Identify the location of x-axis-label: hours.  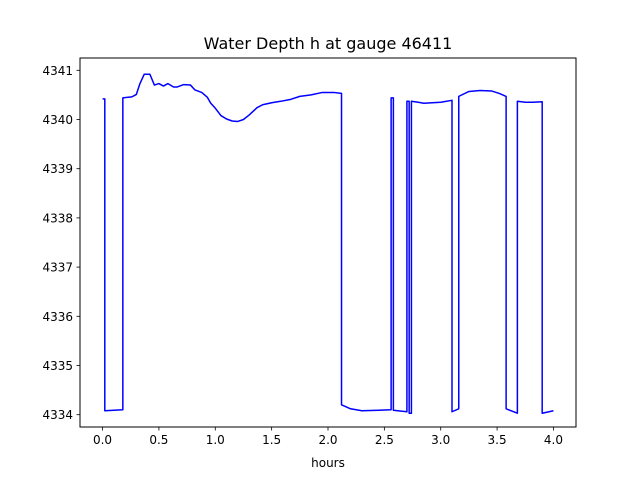
(328, 463).